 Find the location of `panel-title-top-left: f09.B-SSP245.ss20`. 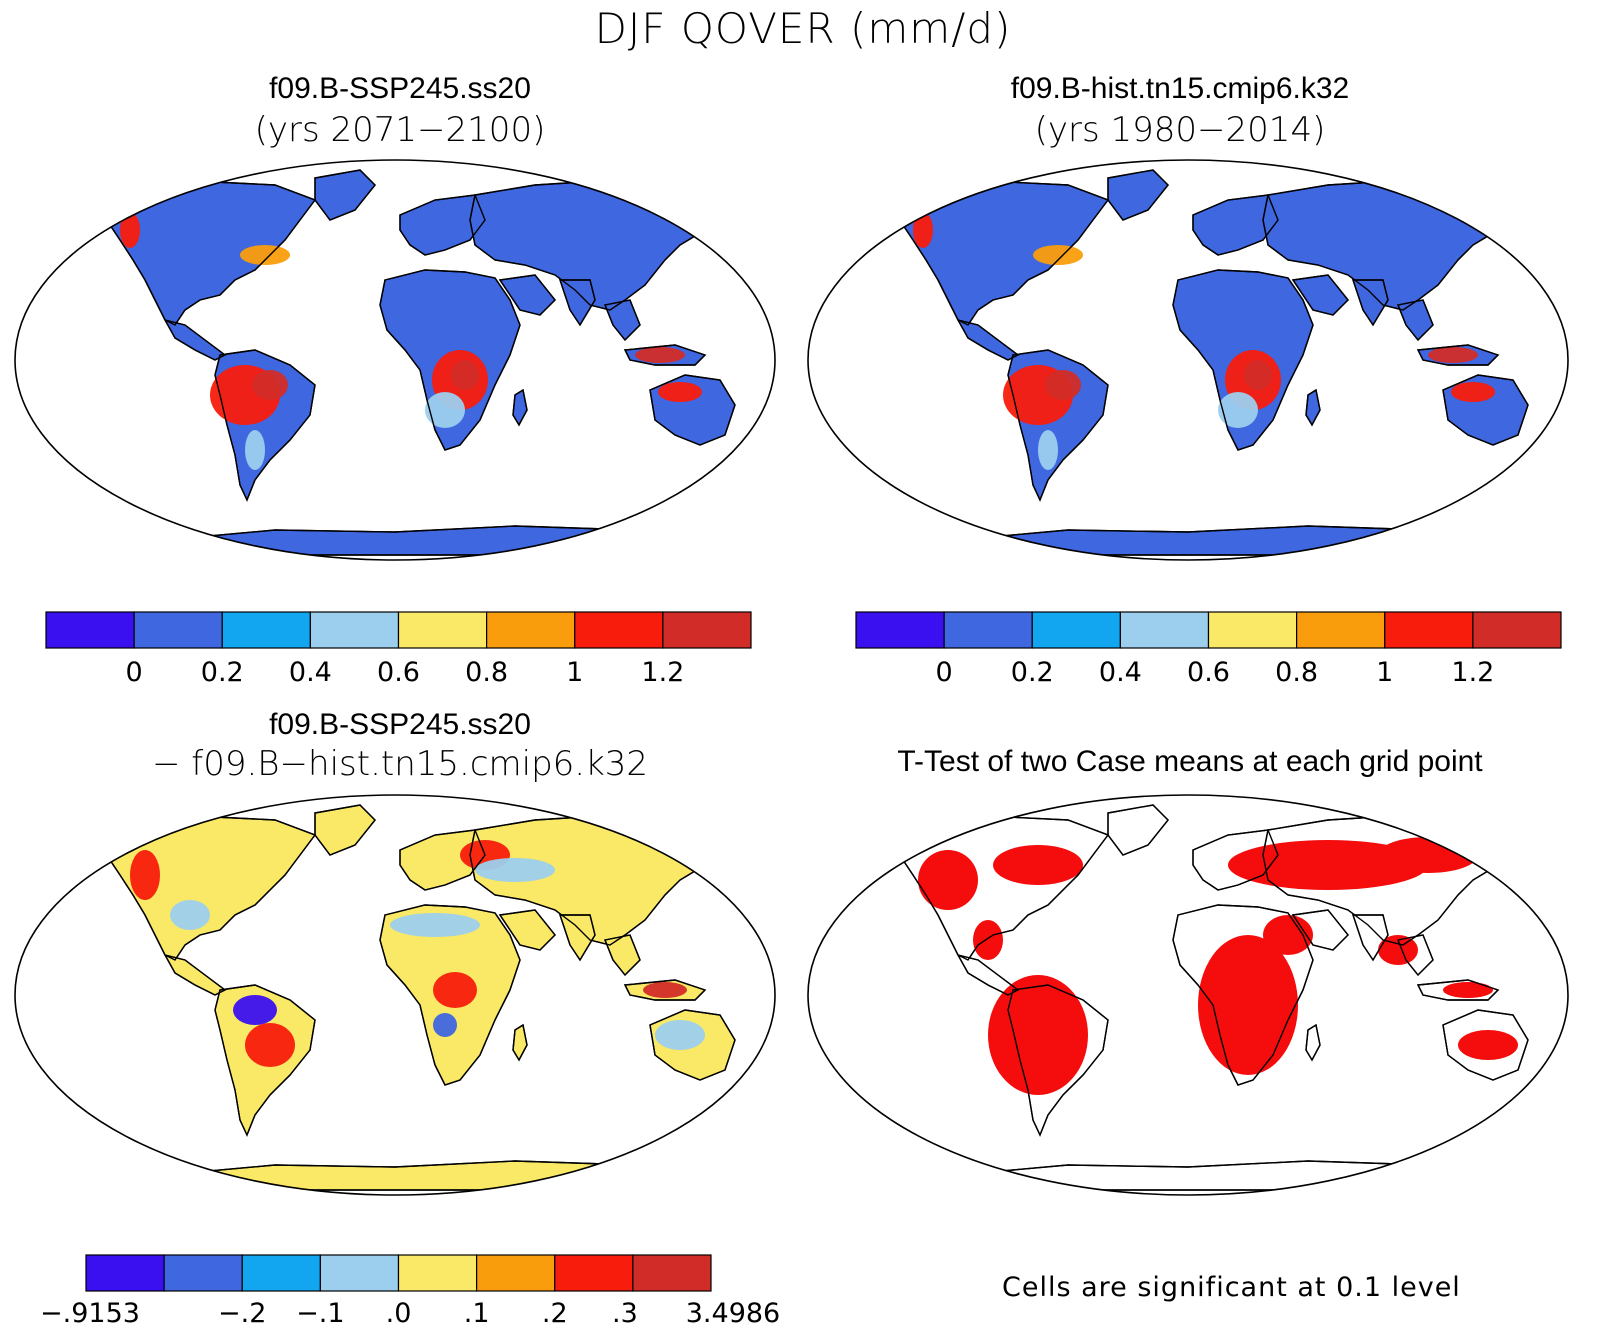

panel-title-top-left: f09.B-SSP245.ss20 is located at coordinates (400, 88).